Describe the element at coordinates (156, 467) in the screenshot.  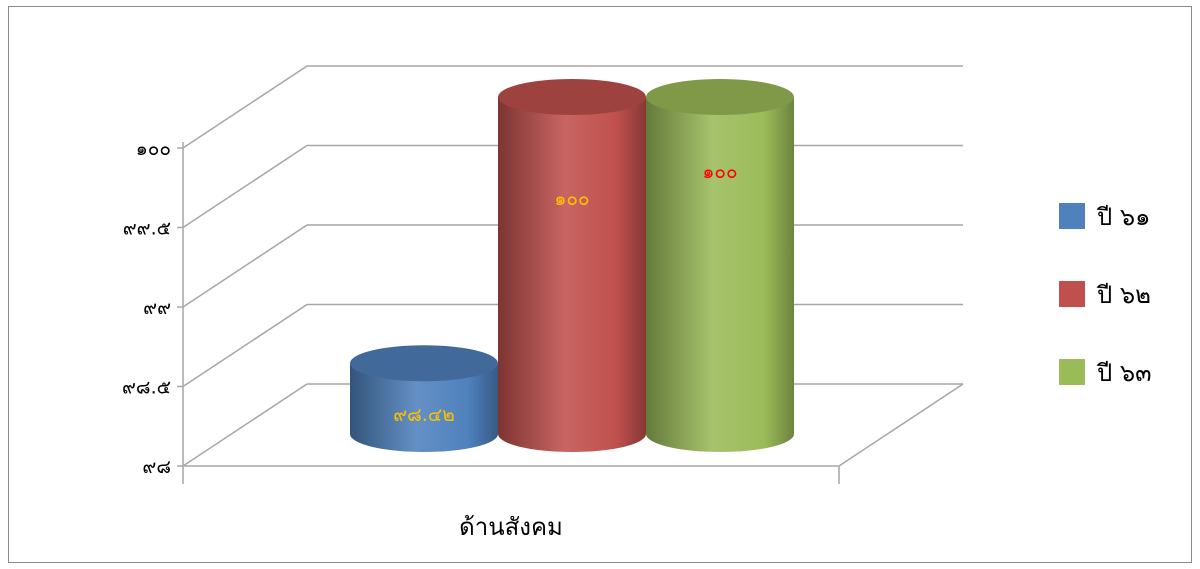
I see `y-tick-label: ๙๘` at that location.